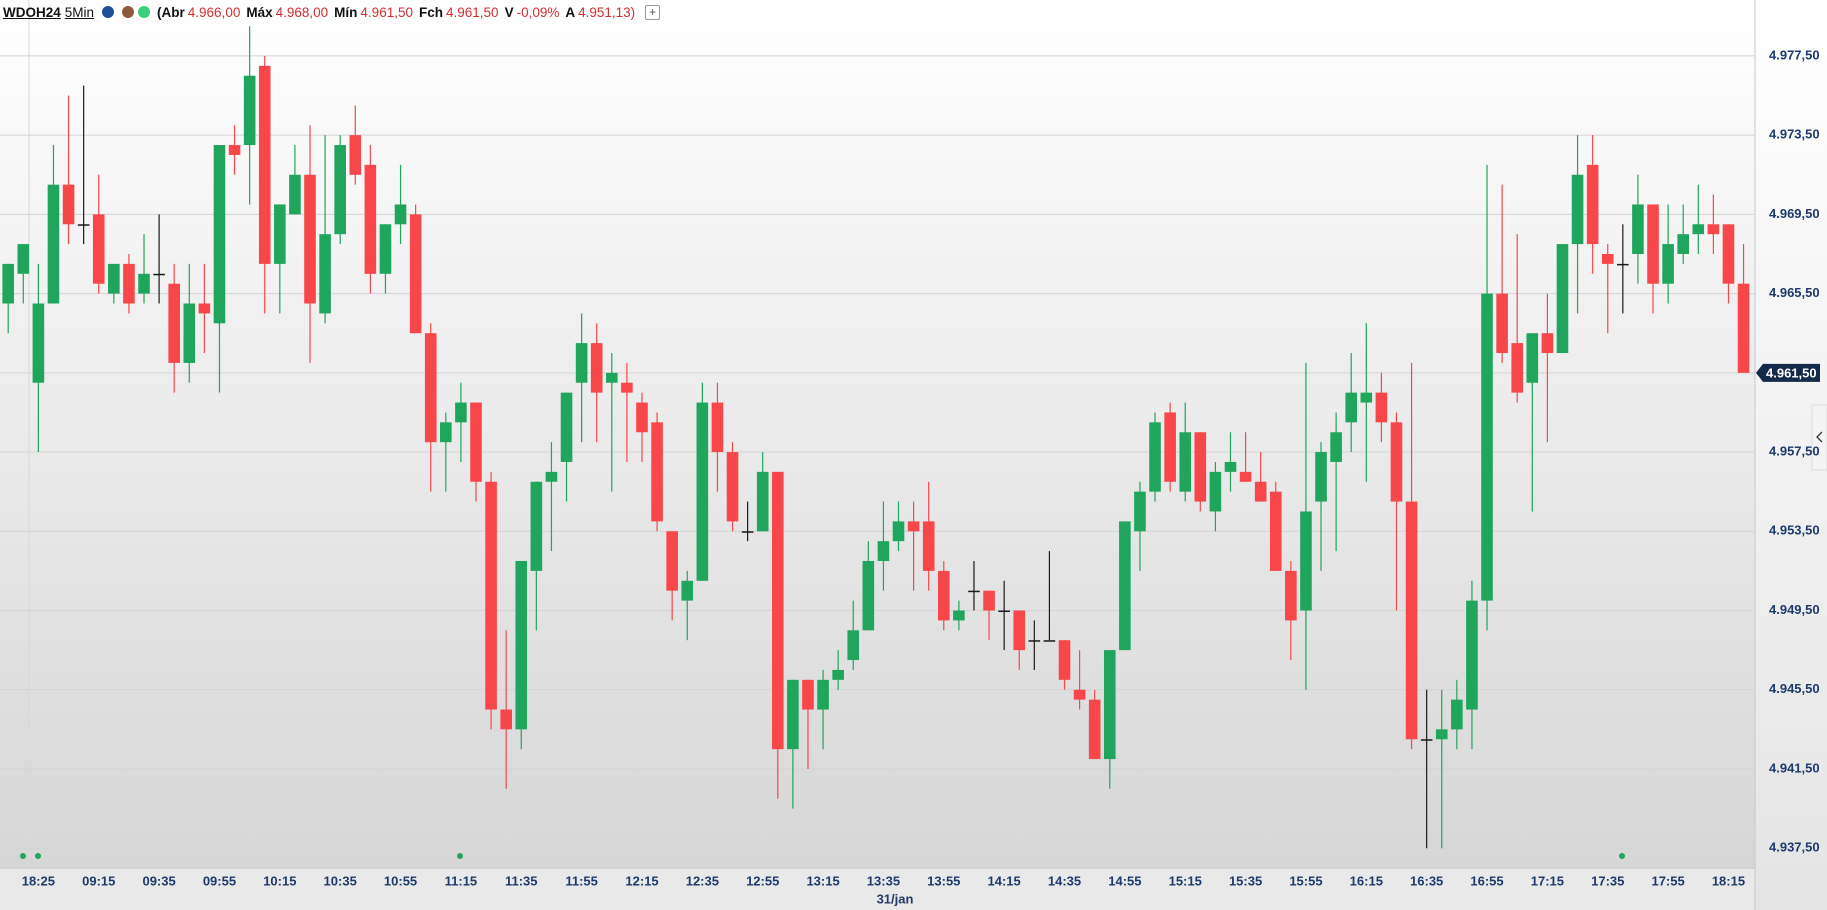  Describe the element at coordinates (1794, 54) in the screenshot. I see `y-tick-label: 4.977,50` at that location.